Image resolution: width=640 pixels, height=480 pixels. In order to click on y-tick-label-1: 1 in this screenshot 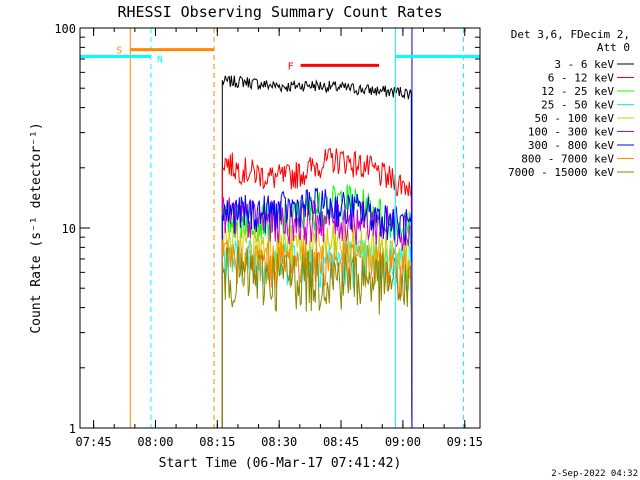, I will do `click(72, 429)`.